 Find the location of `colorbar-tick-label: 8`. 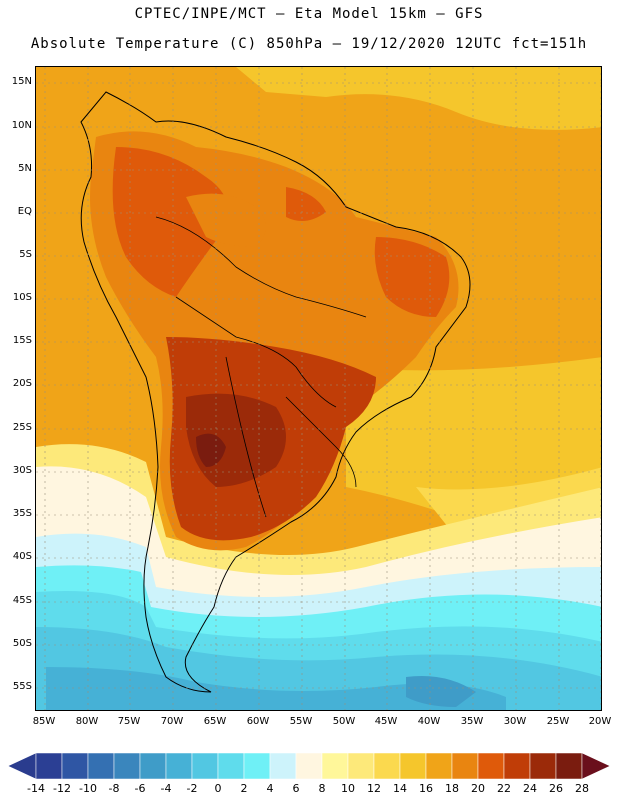

colorbar-tick-label: 8 is located at coordinates (322, 788).